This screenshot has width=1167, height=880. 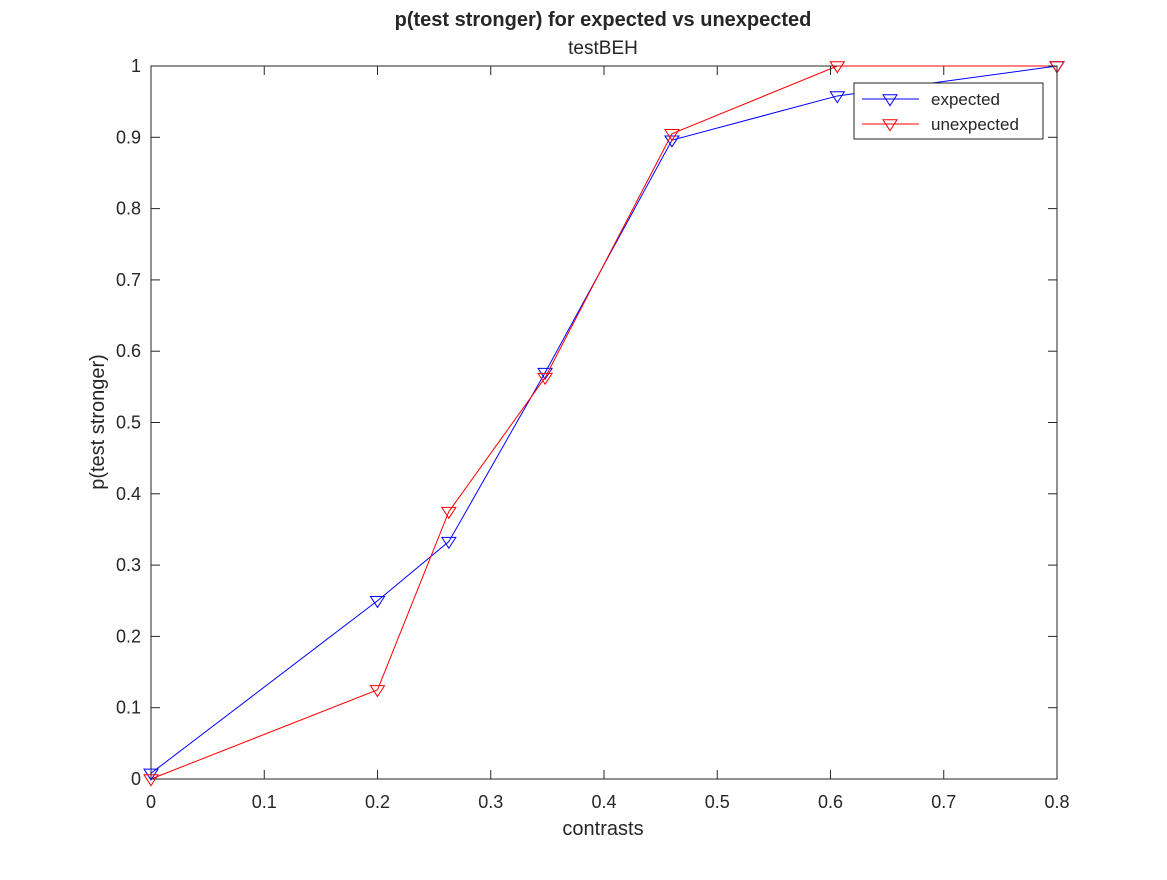 What do you see at coordinates (128, 280) in the screenshot?
I see `y-tick-label: 0.7` at bounding box center [128, 280].